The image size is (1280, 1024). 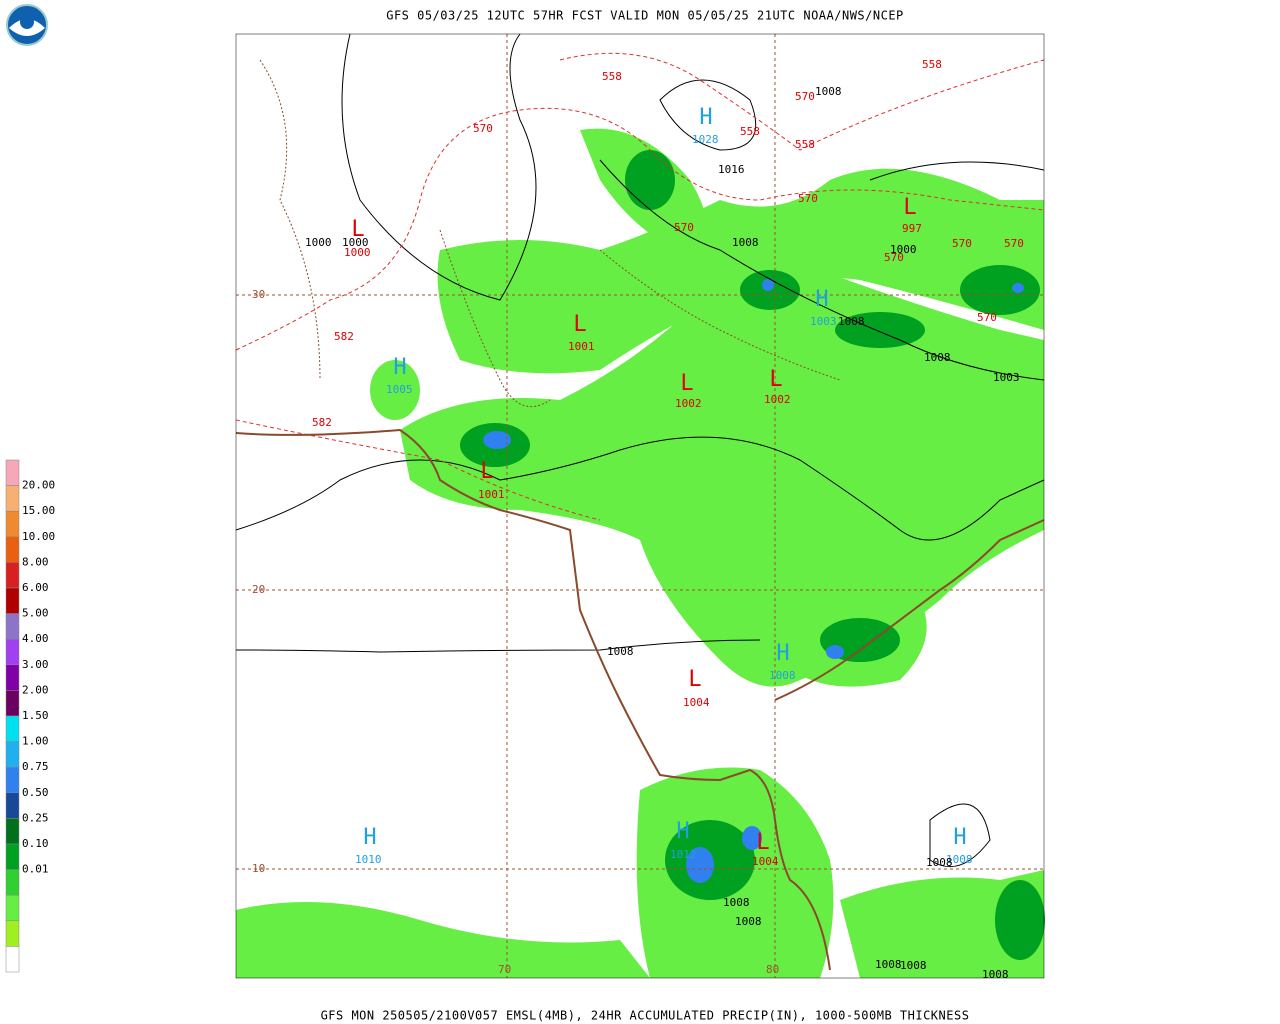 I want to click on legend-label: 15.00, so click(x=38, y=510).